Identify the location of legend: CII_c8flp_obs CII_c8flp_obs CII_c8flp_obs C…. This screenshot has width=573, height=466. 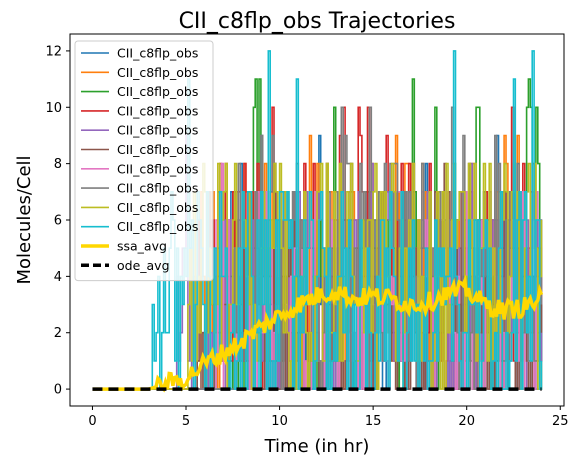
(144, 161).